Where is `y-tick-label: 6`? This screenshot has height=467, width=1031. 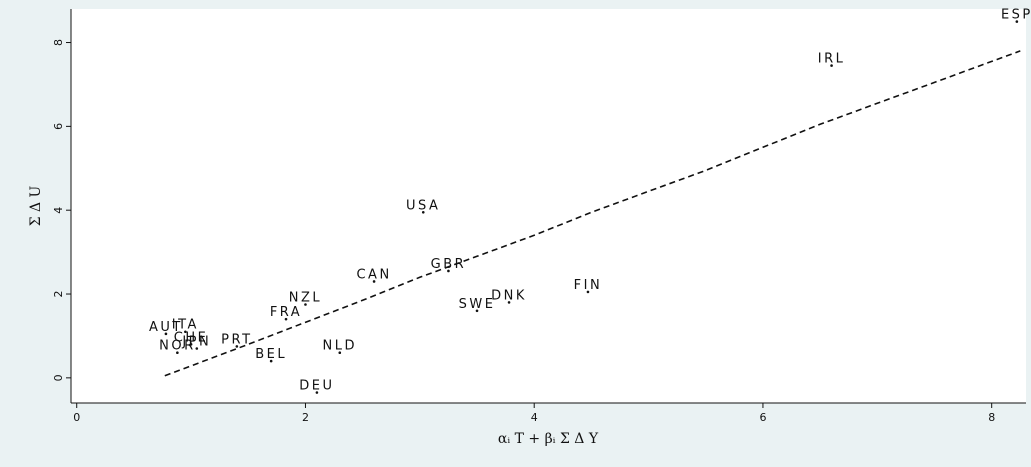
y-tick-label: 6 is located at coordinates (58, 126).